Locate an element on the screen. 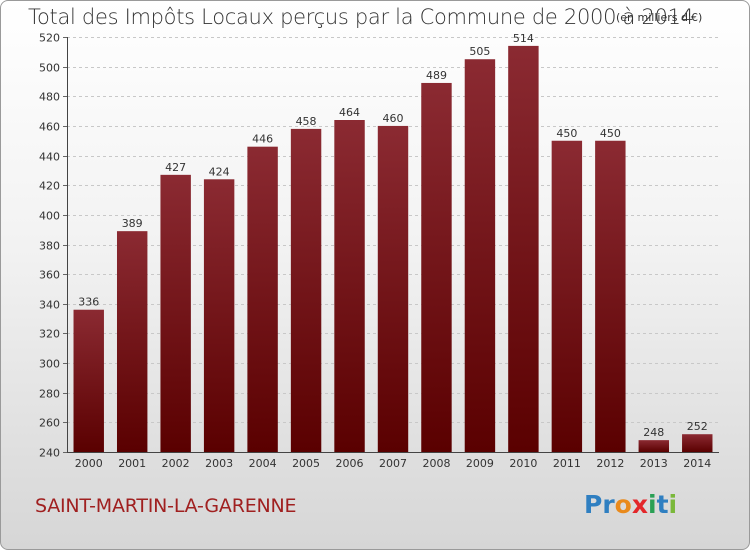  bar-2006 is located at coordinates (349, 286).